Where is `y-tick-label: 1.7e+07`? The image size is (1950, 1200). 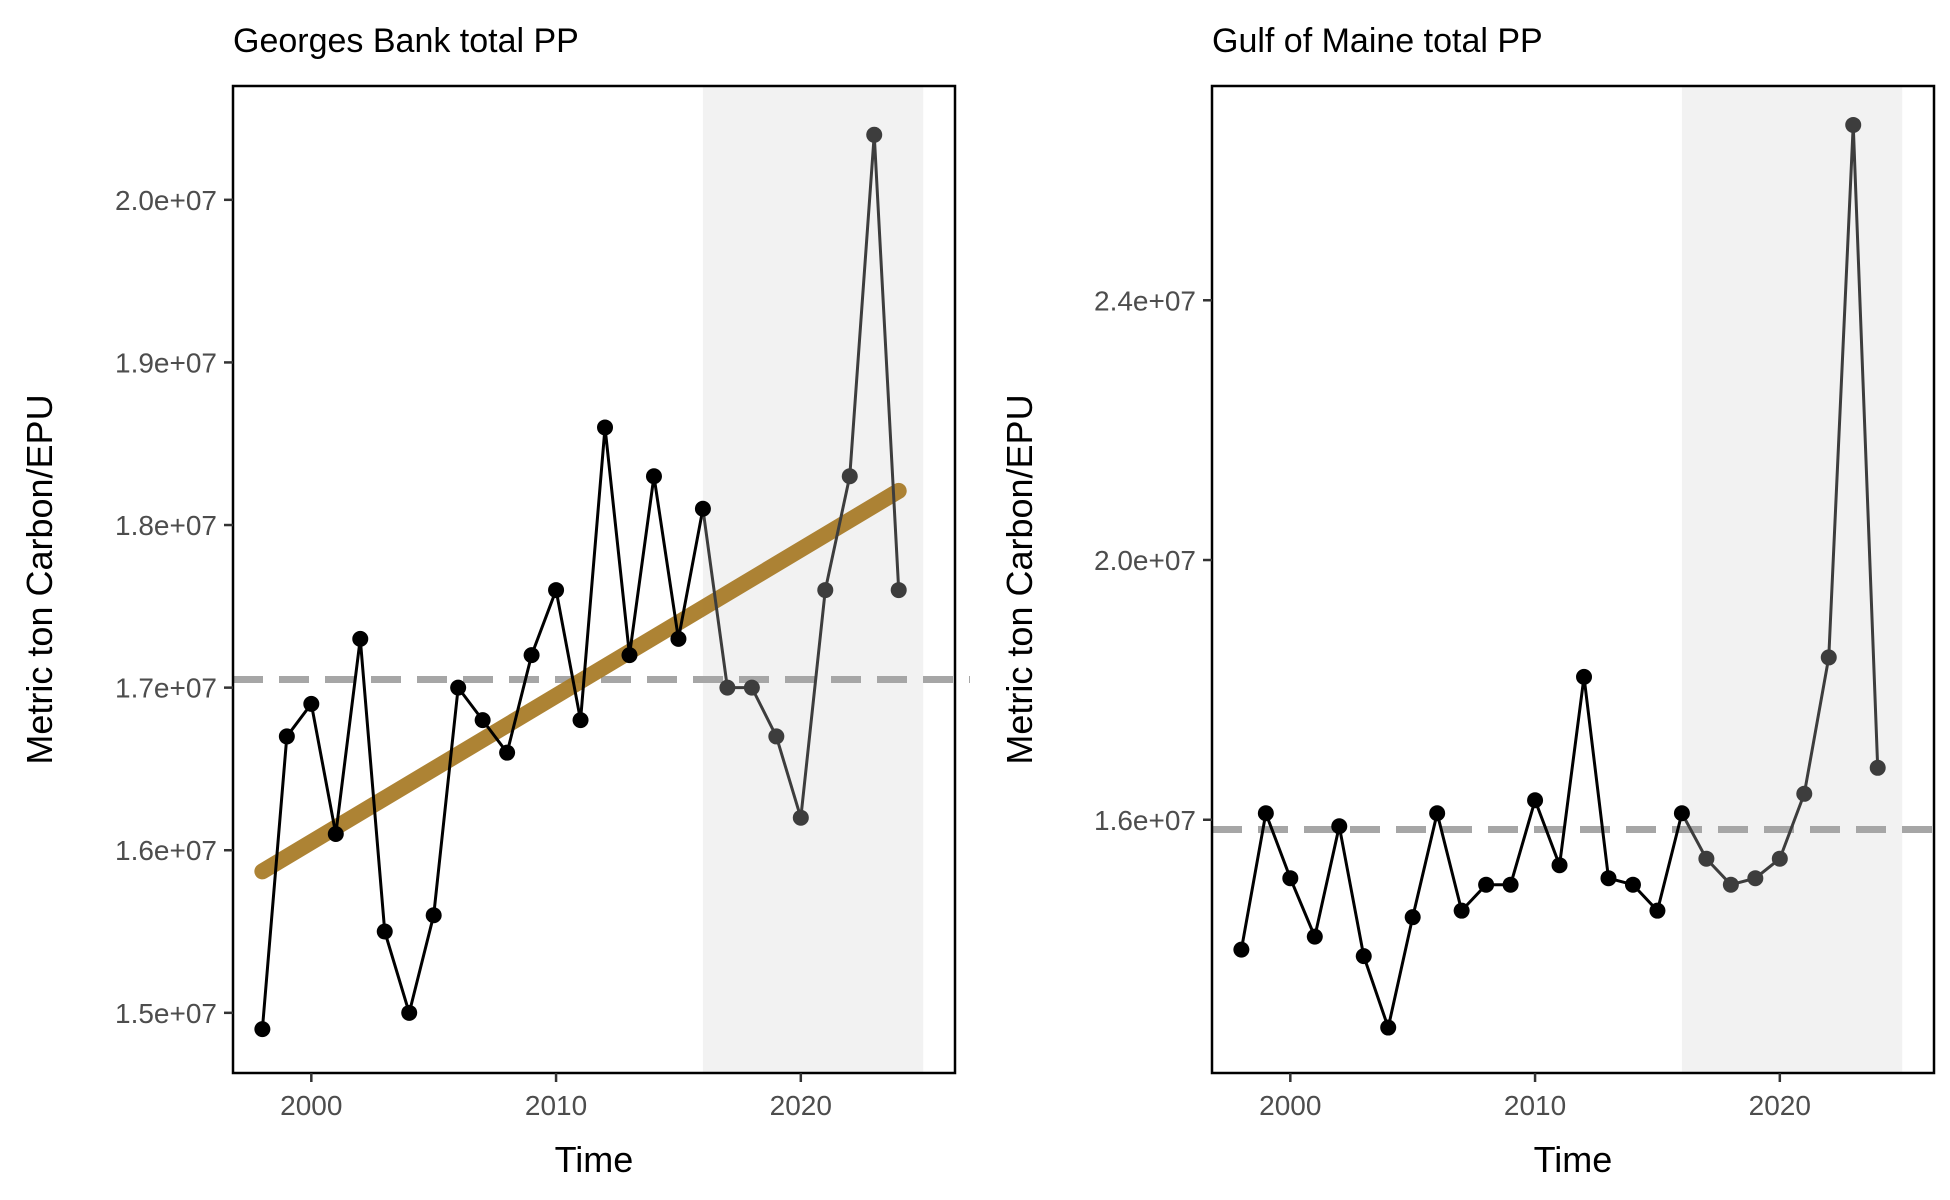 y-tick-label: 1.7e+07 is located at coordinates (166, 688).